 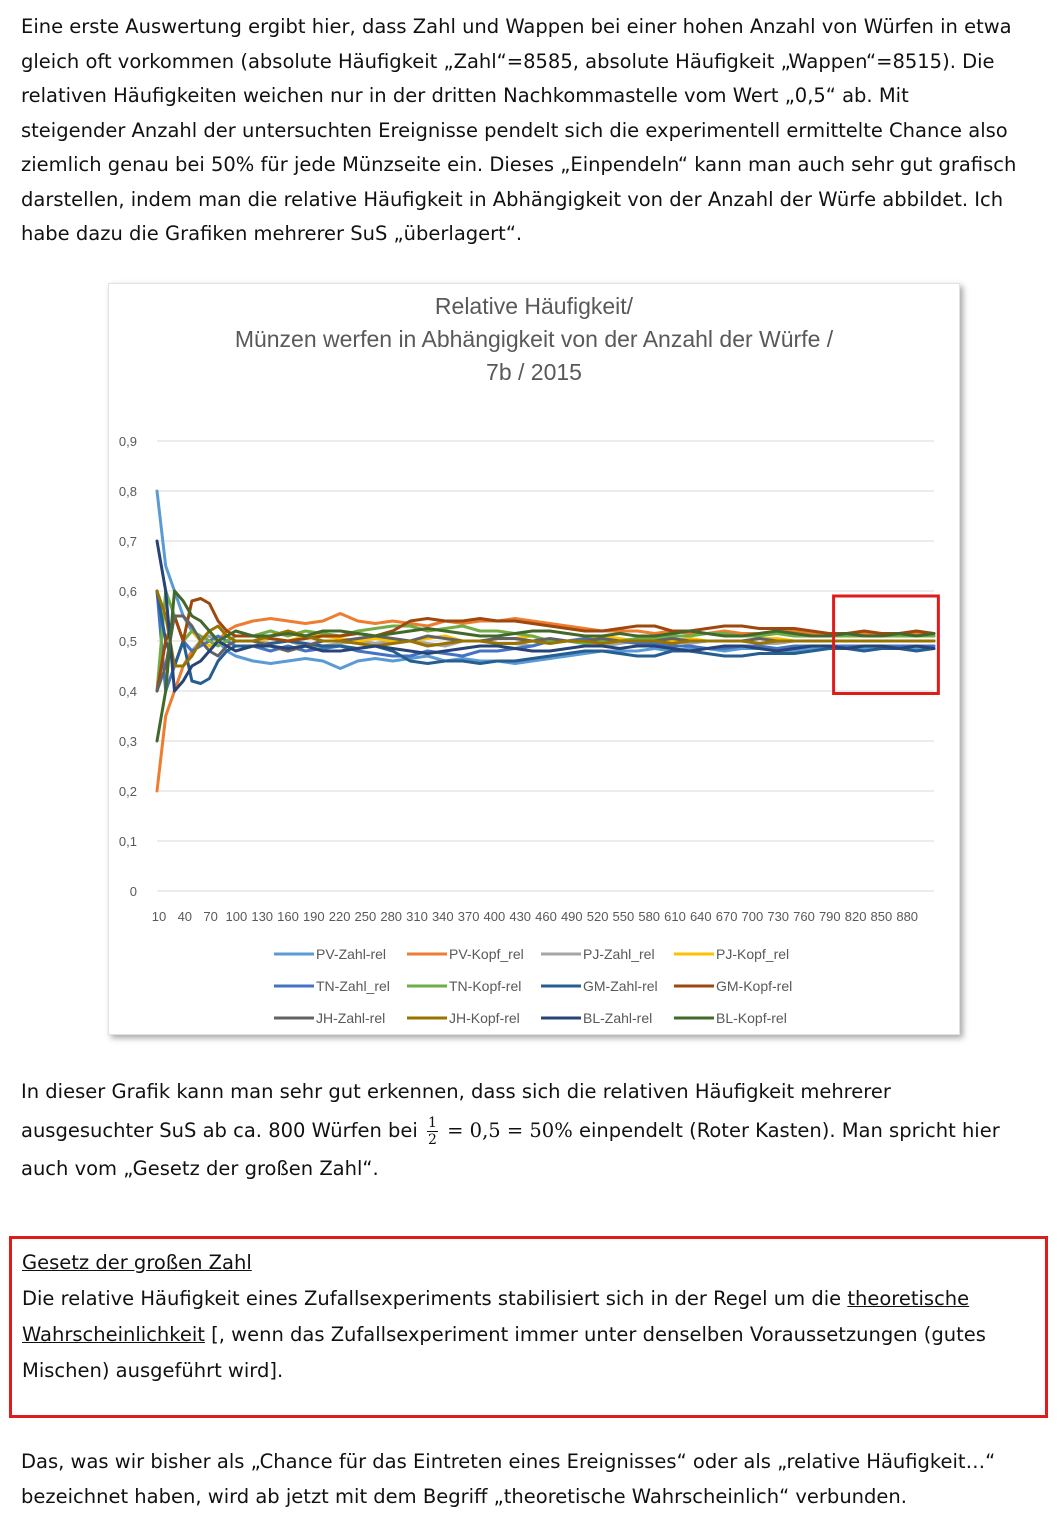 What do you see at coordinates (620, 986) in the screenshot?
I see `legend-label: GM-Zahl-rel` at bounding box center [620, 986].